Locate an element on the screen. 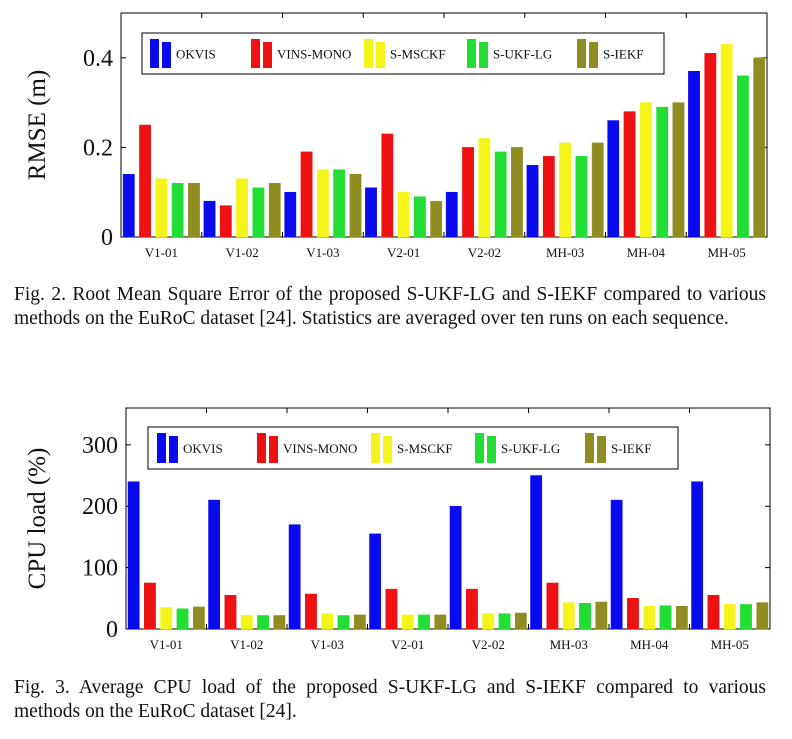 This screenshot has width=792, height=739. legend-entry: S-IEKF is located at coordinates (623, 54).